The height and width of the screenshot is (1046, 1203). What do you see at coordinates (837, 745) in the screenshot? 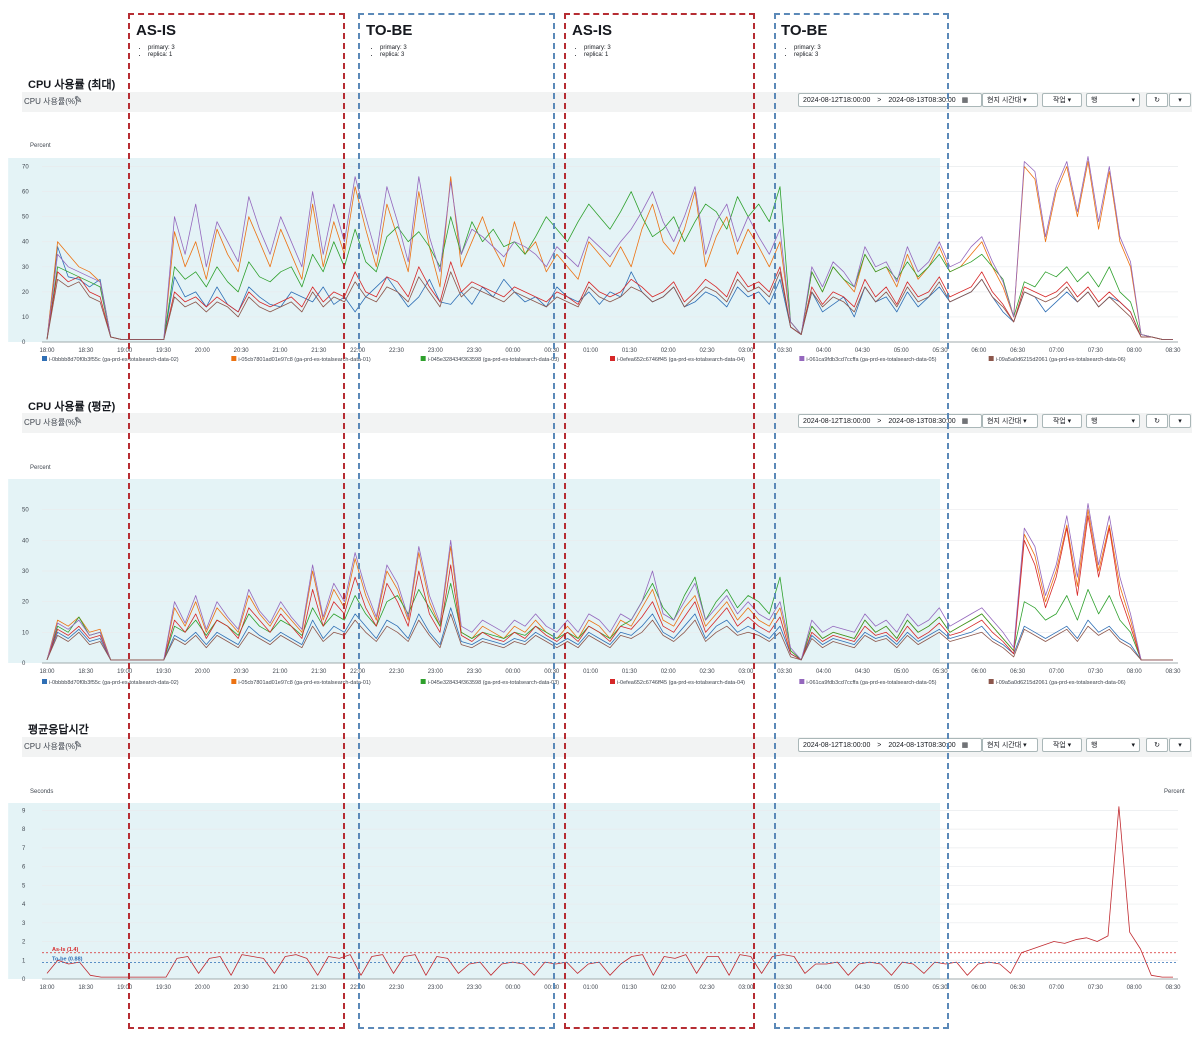
I see `date-start: 2024-08-12T18:00:00` at bounding box center [837, 745].